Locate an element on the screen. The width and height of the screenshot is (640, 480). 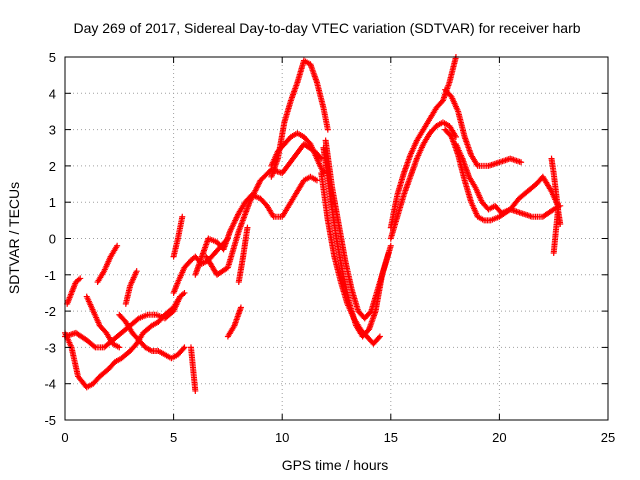
x-tick-label: 5 is located at coordinates (173, 437).